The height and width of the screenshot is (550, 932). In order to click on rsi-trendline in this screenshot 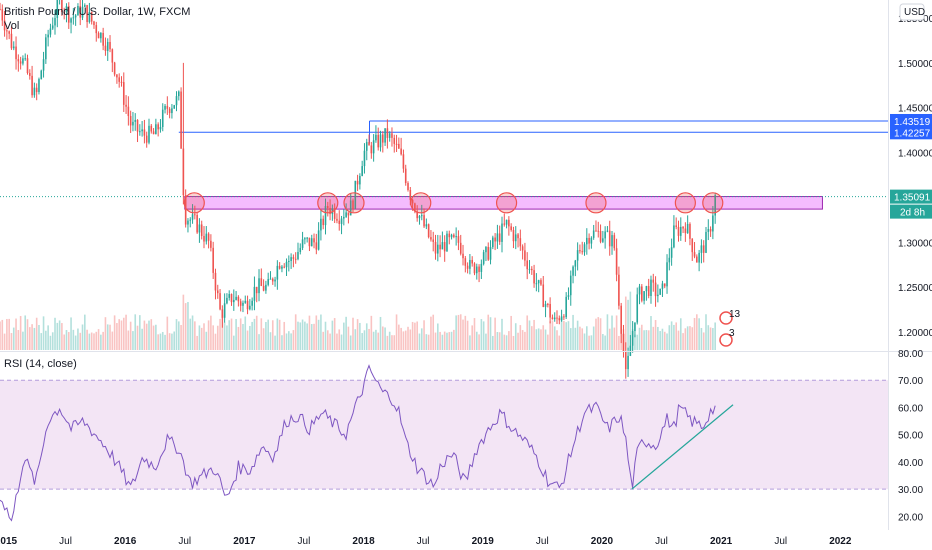, I will do `click(682, 447)`.